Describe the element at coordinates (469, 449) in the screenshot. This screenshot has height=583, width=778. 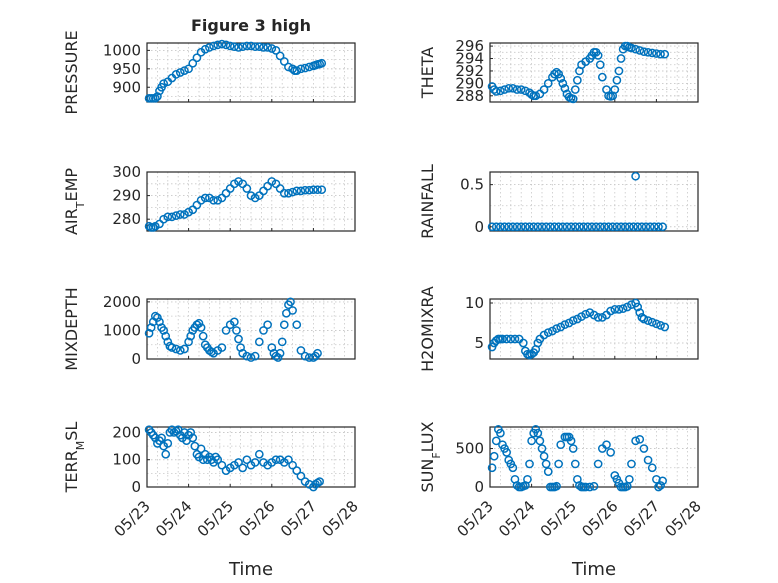
I see `y-tick-label: 500` at that location.